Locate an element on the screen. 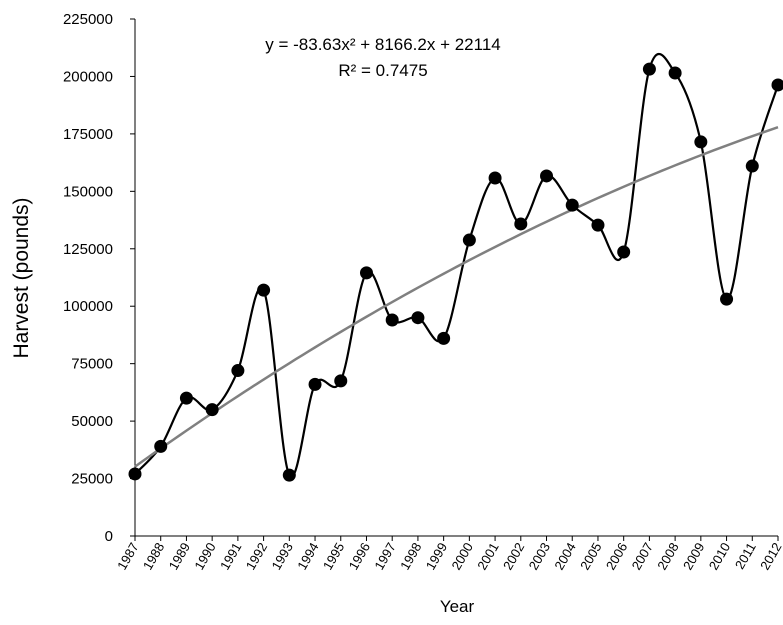  y-tick-label: 0 is located at coordinates (109, 536).